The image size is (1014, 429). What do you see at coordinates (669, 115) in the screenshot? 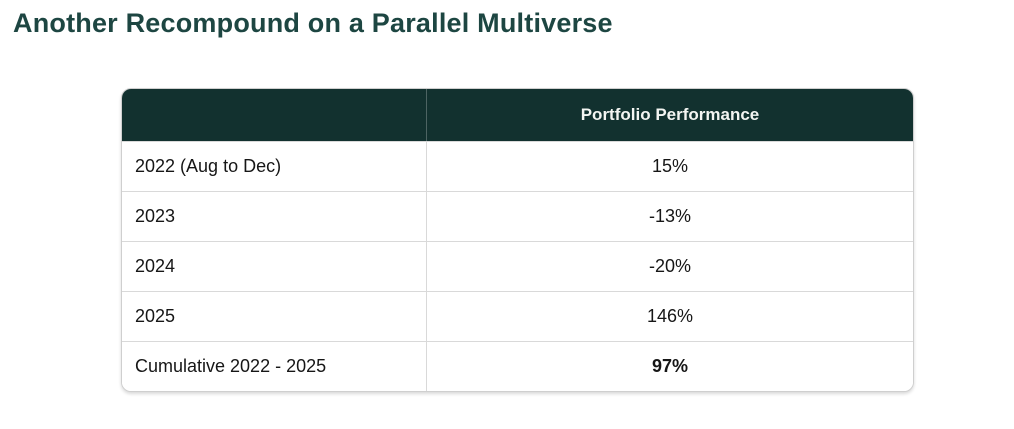
I see `header-cell-portfolio-performance: Portfolio Performance` at bounding box center [669, 115].